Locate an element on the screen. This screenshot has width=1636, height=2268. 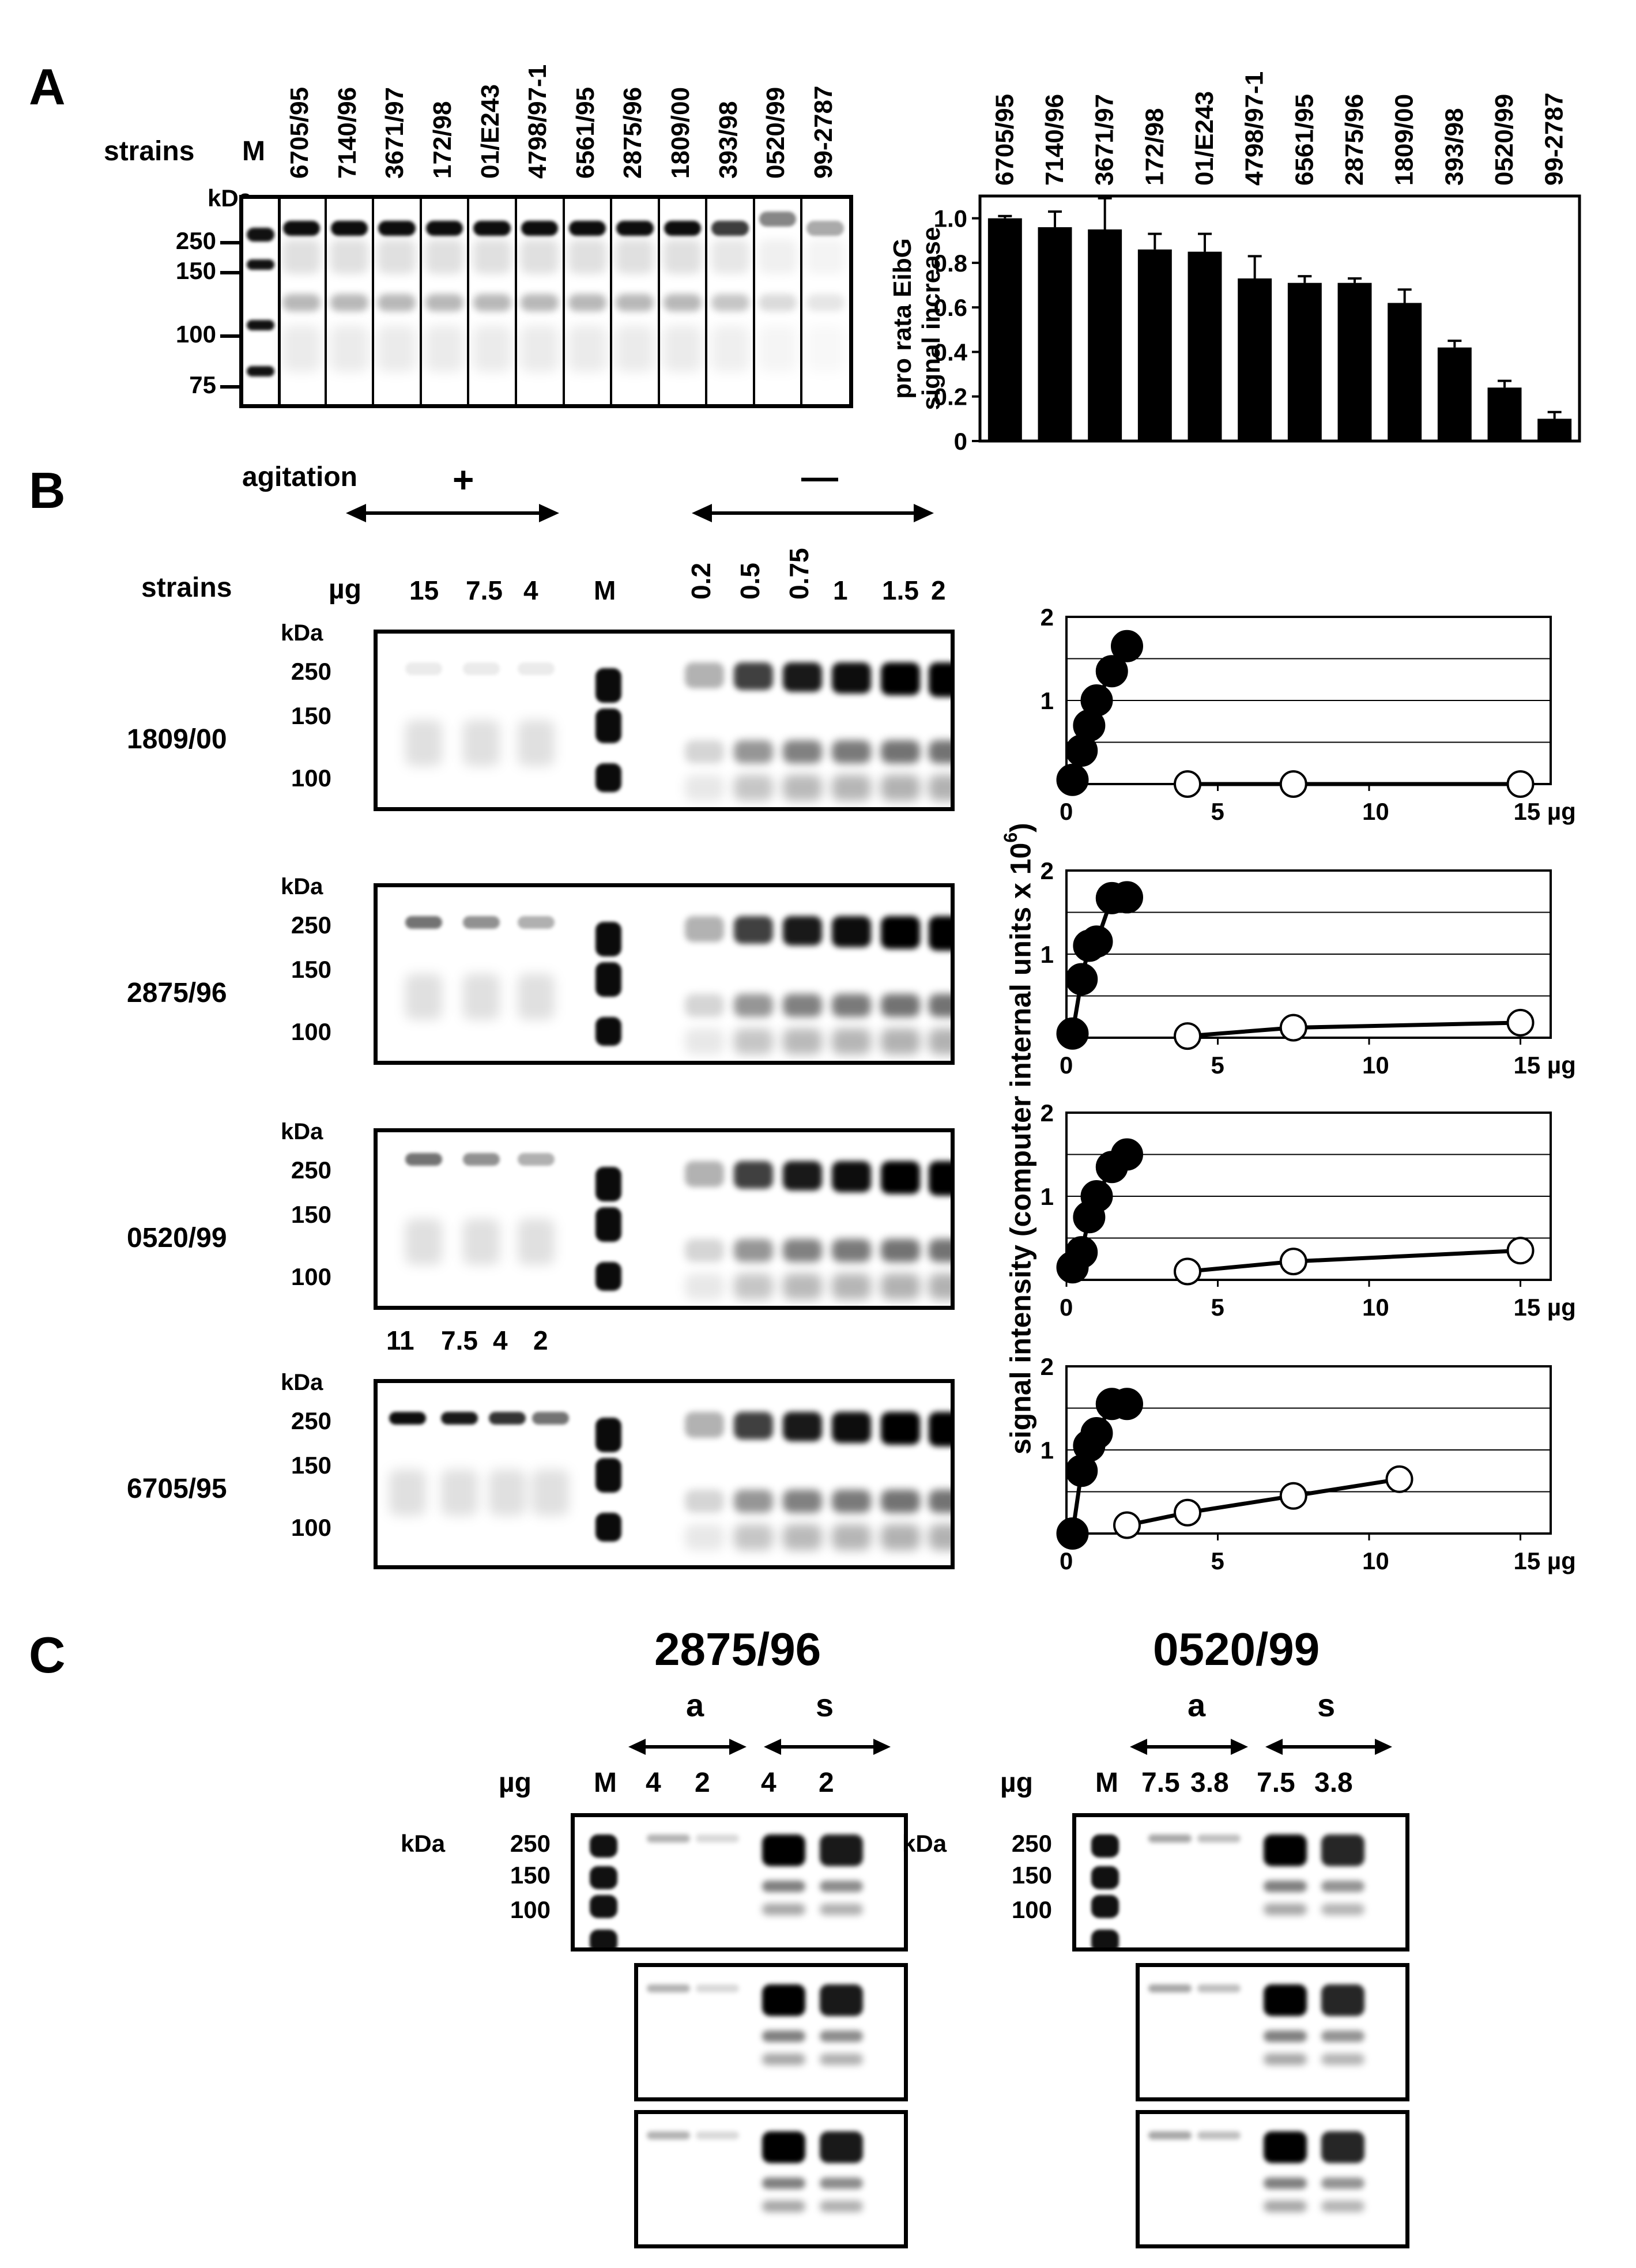
gel-strain-label: 1809/00 is located at coordinates (680, 132).